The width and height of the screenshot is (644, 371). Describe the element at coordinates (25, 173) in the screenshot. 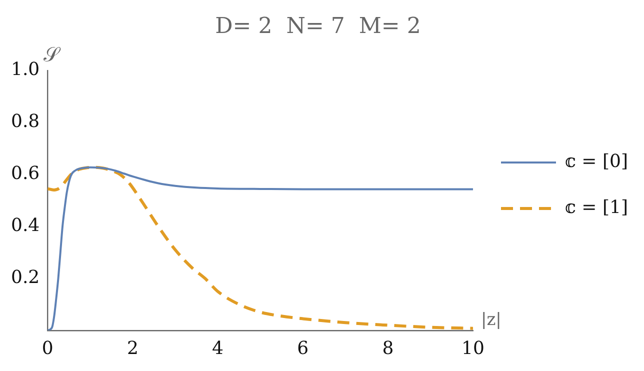

I see `y-tick-label: 0.6` at that location.